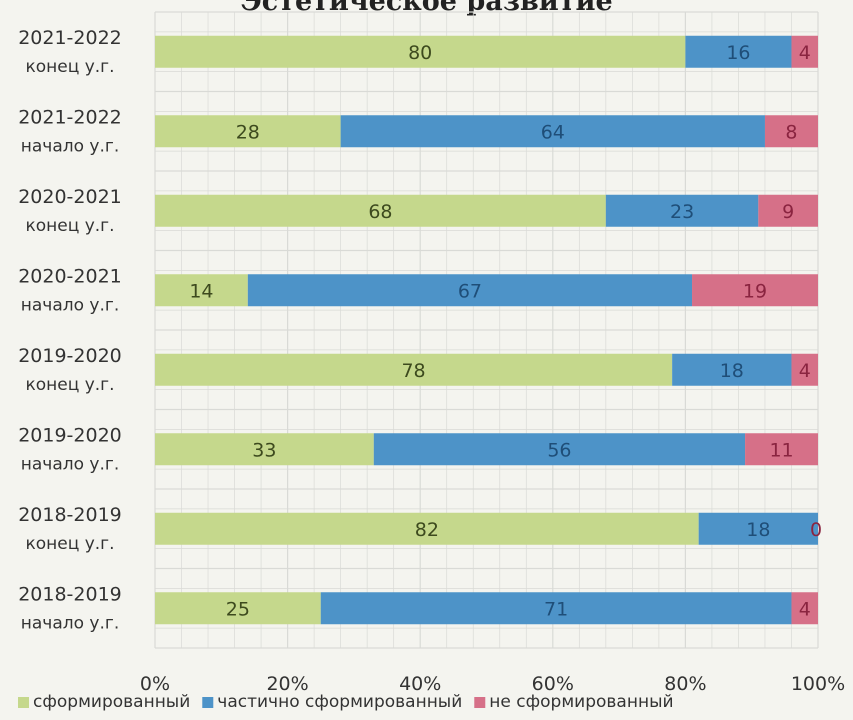  I want to click on x-tick-label: 60%, so click(553, 684).